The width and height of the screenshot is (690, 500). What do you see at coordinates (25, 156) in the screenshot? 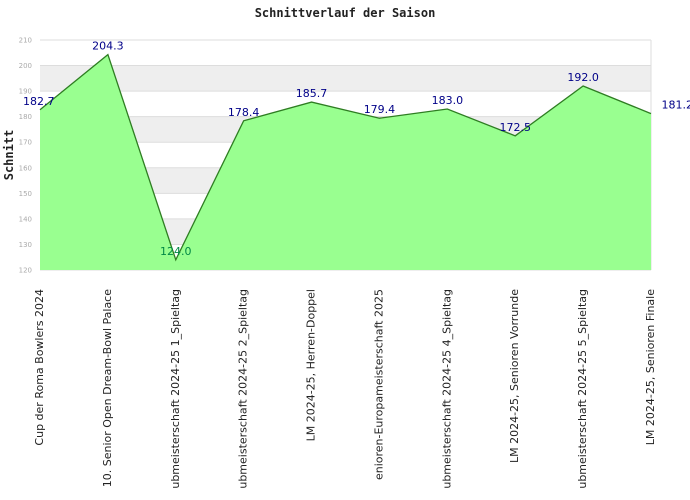
I see `y-axis-ticks: 120 130 140 150 160 170 180 190 200 210` at bounding box center [25, 156].